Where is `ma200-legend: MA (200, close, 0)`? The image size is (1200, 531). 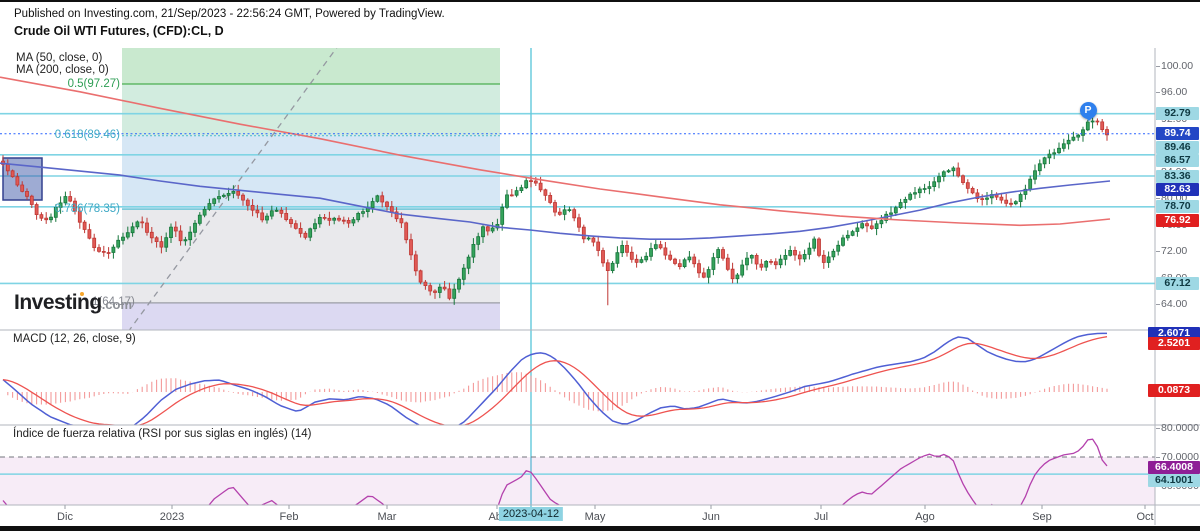 ma200-legend: MA (200, close, 0) is located at coordinates (62, 70).